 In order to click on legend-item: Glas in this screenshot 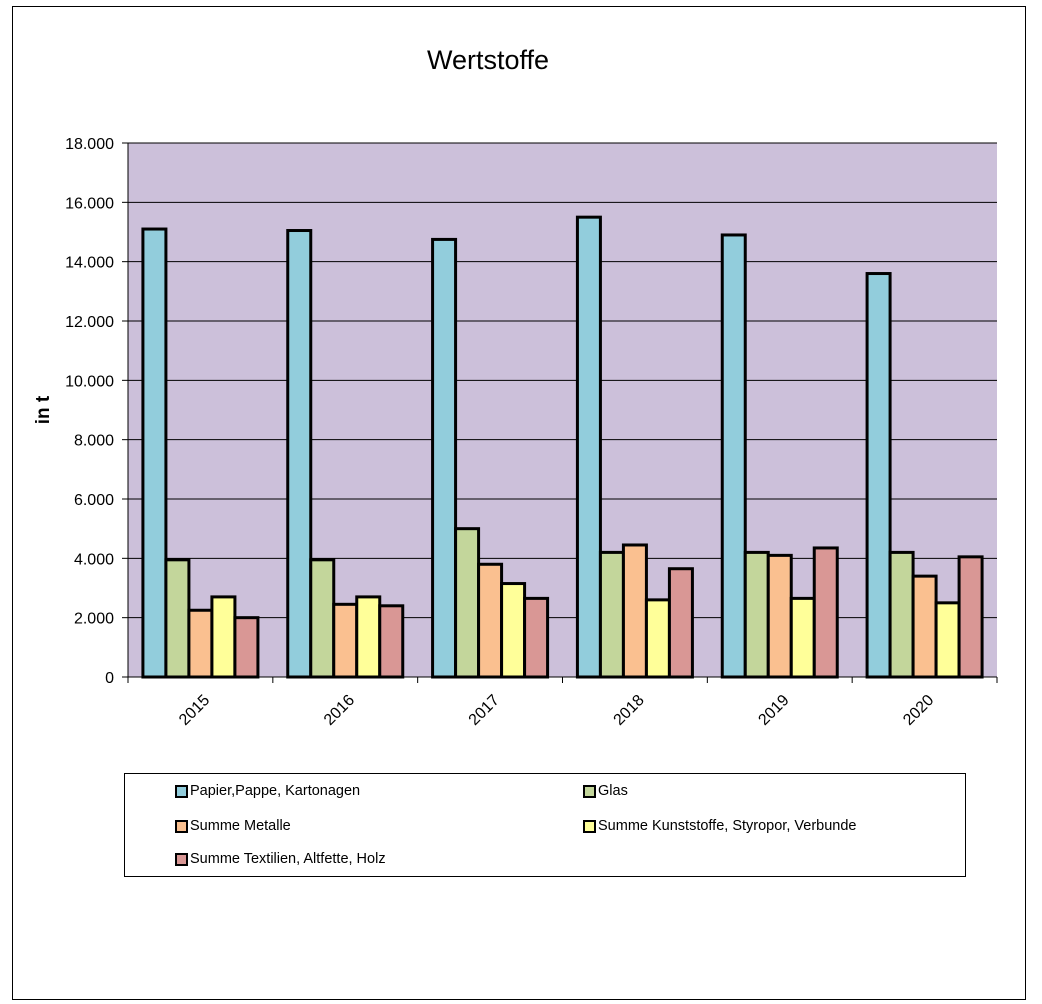, I will do `click(605, 791)`.